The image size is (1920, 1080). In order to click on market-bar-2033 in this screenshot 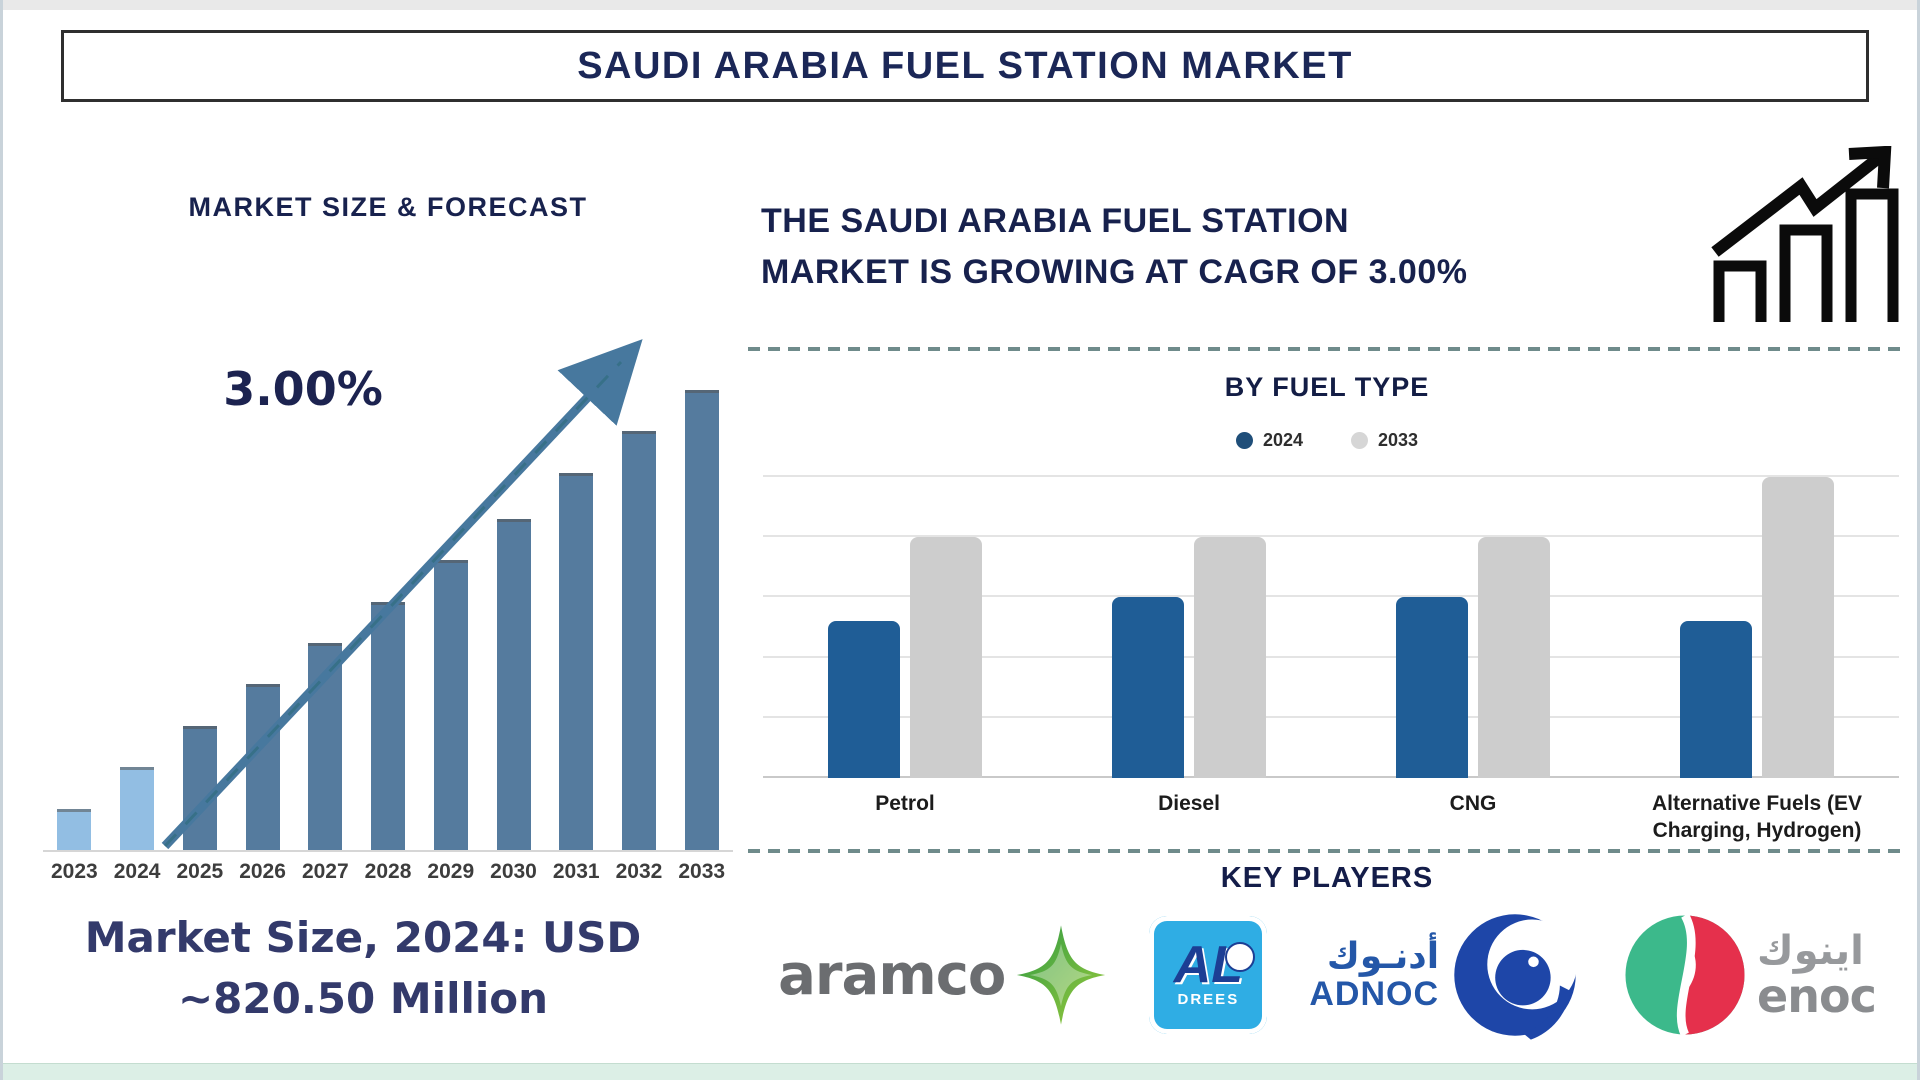, I will do `click(701, 620)`.